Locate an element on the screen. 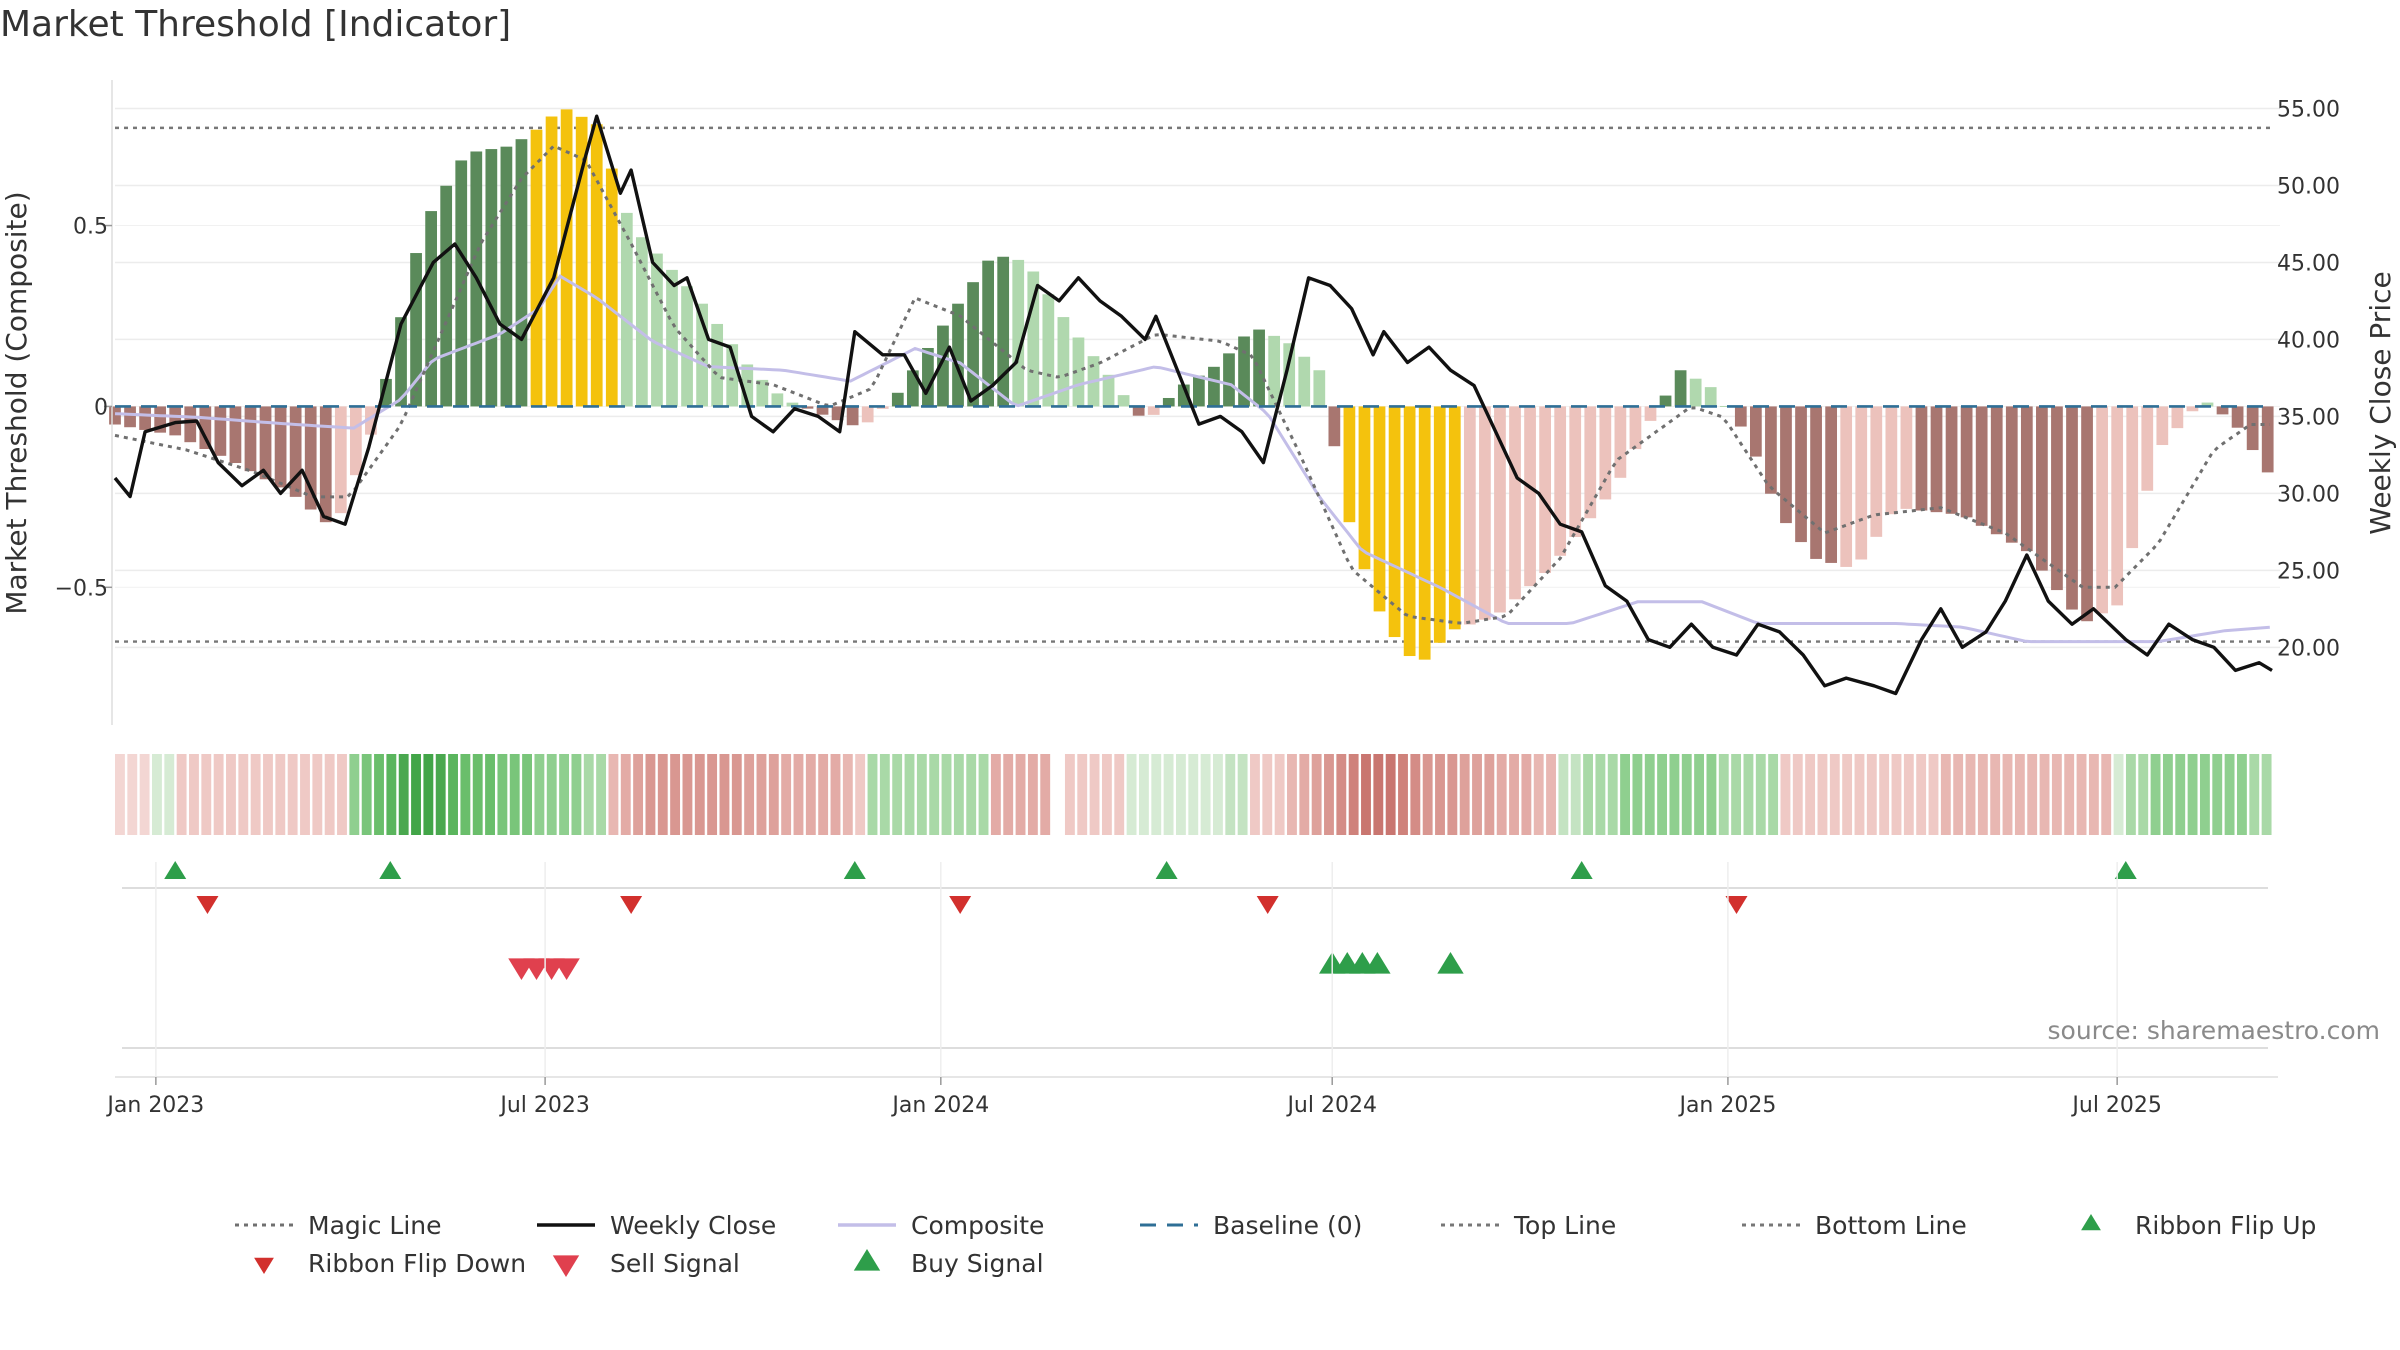 Image resolution: width=2400 pixels, height=1350 pixels. y-axis-label-left: Market Threshold (Composite) is located at coordinates (16, 402).